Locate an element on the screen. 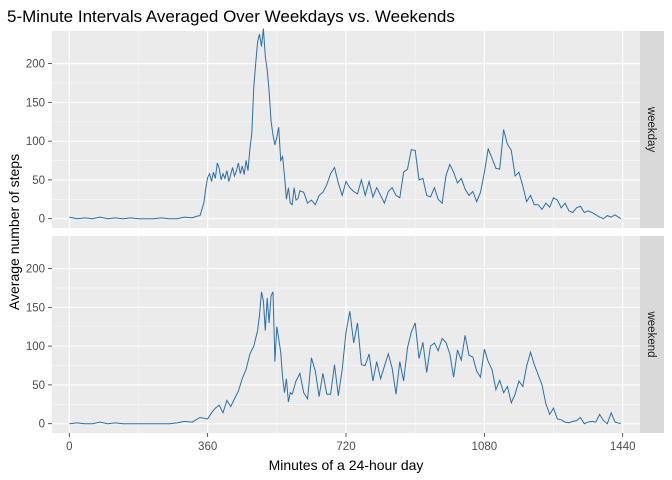 This screenshot has height=480, width=672. x-tick-label: 1440 is located at coordinates (623, 447).